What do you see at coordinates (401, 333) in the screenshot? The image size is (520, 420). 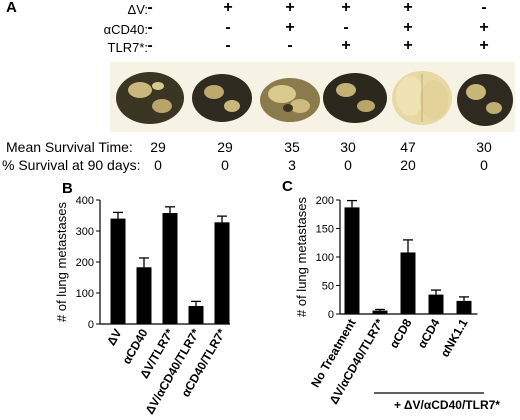 I see `category-label: αCD8` at bounding box center [401, 333].